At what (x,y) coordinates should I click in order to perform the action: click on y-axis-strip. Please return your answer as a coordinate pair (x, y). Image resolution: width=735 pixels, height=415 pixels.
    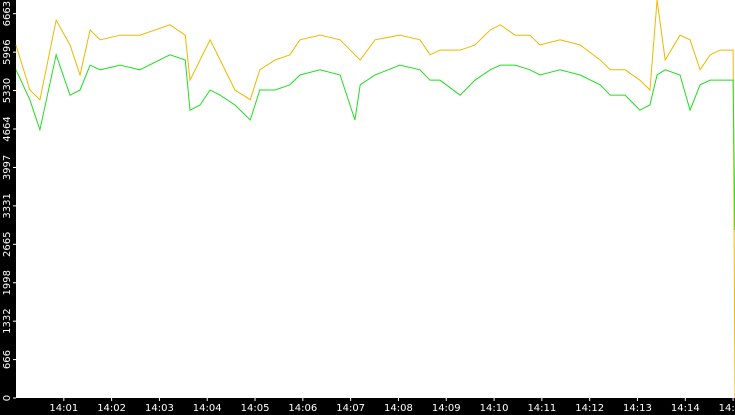
    Looking at the image, I should click on (8, 207).